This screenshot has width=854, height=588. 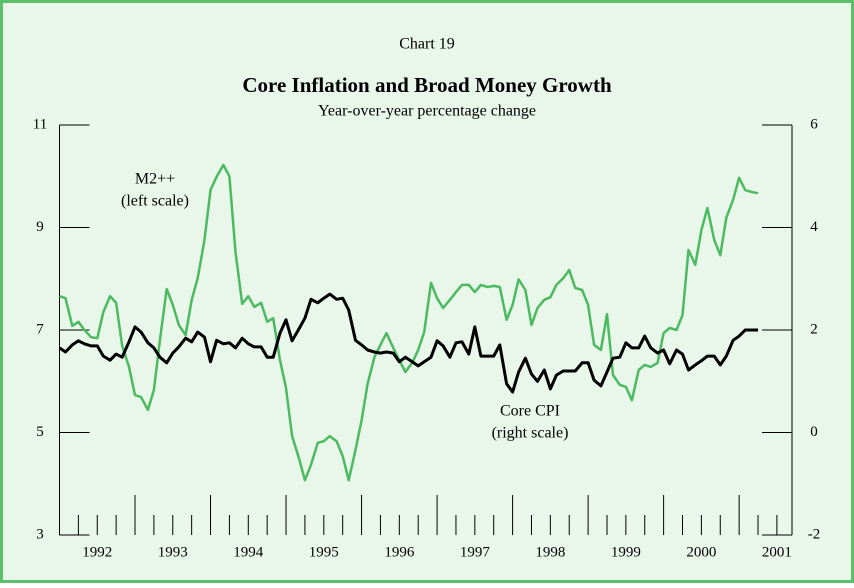 I want to click on y2-tick-label: -2, so click(x=814, y=534).